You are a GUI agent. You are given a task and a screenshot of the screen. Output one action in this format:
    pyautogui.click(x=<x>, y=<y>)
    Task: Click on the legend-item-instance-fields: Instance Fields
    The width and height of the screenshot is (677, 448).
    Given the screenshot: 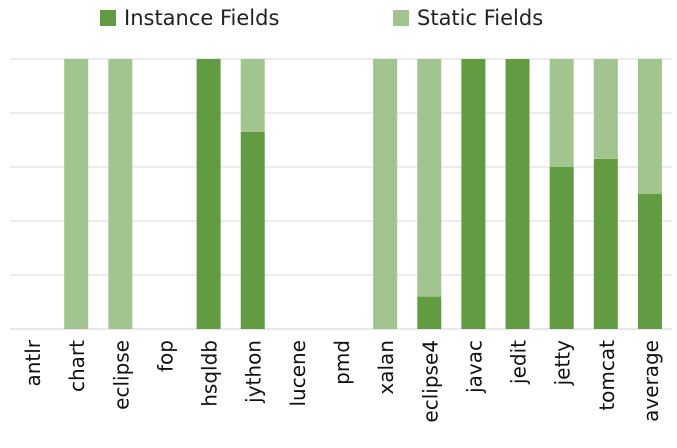 What is the action you would take?
    pyautogui.click(x=189, y=18)
    